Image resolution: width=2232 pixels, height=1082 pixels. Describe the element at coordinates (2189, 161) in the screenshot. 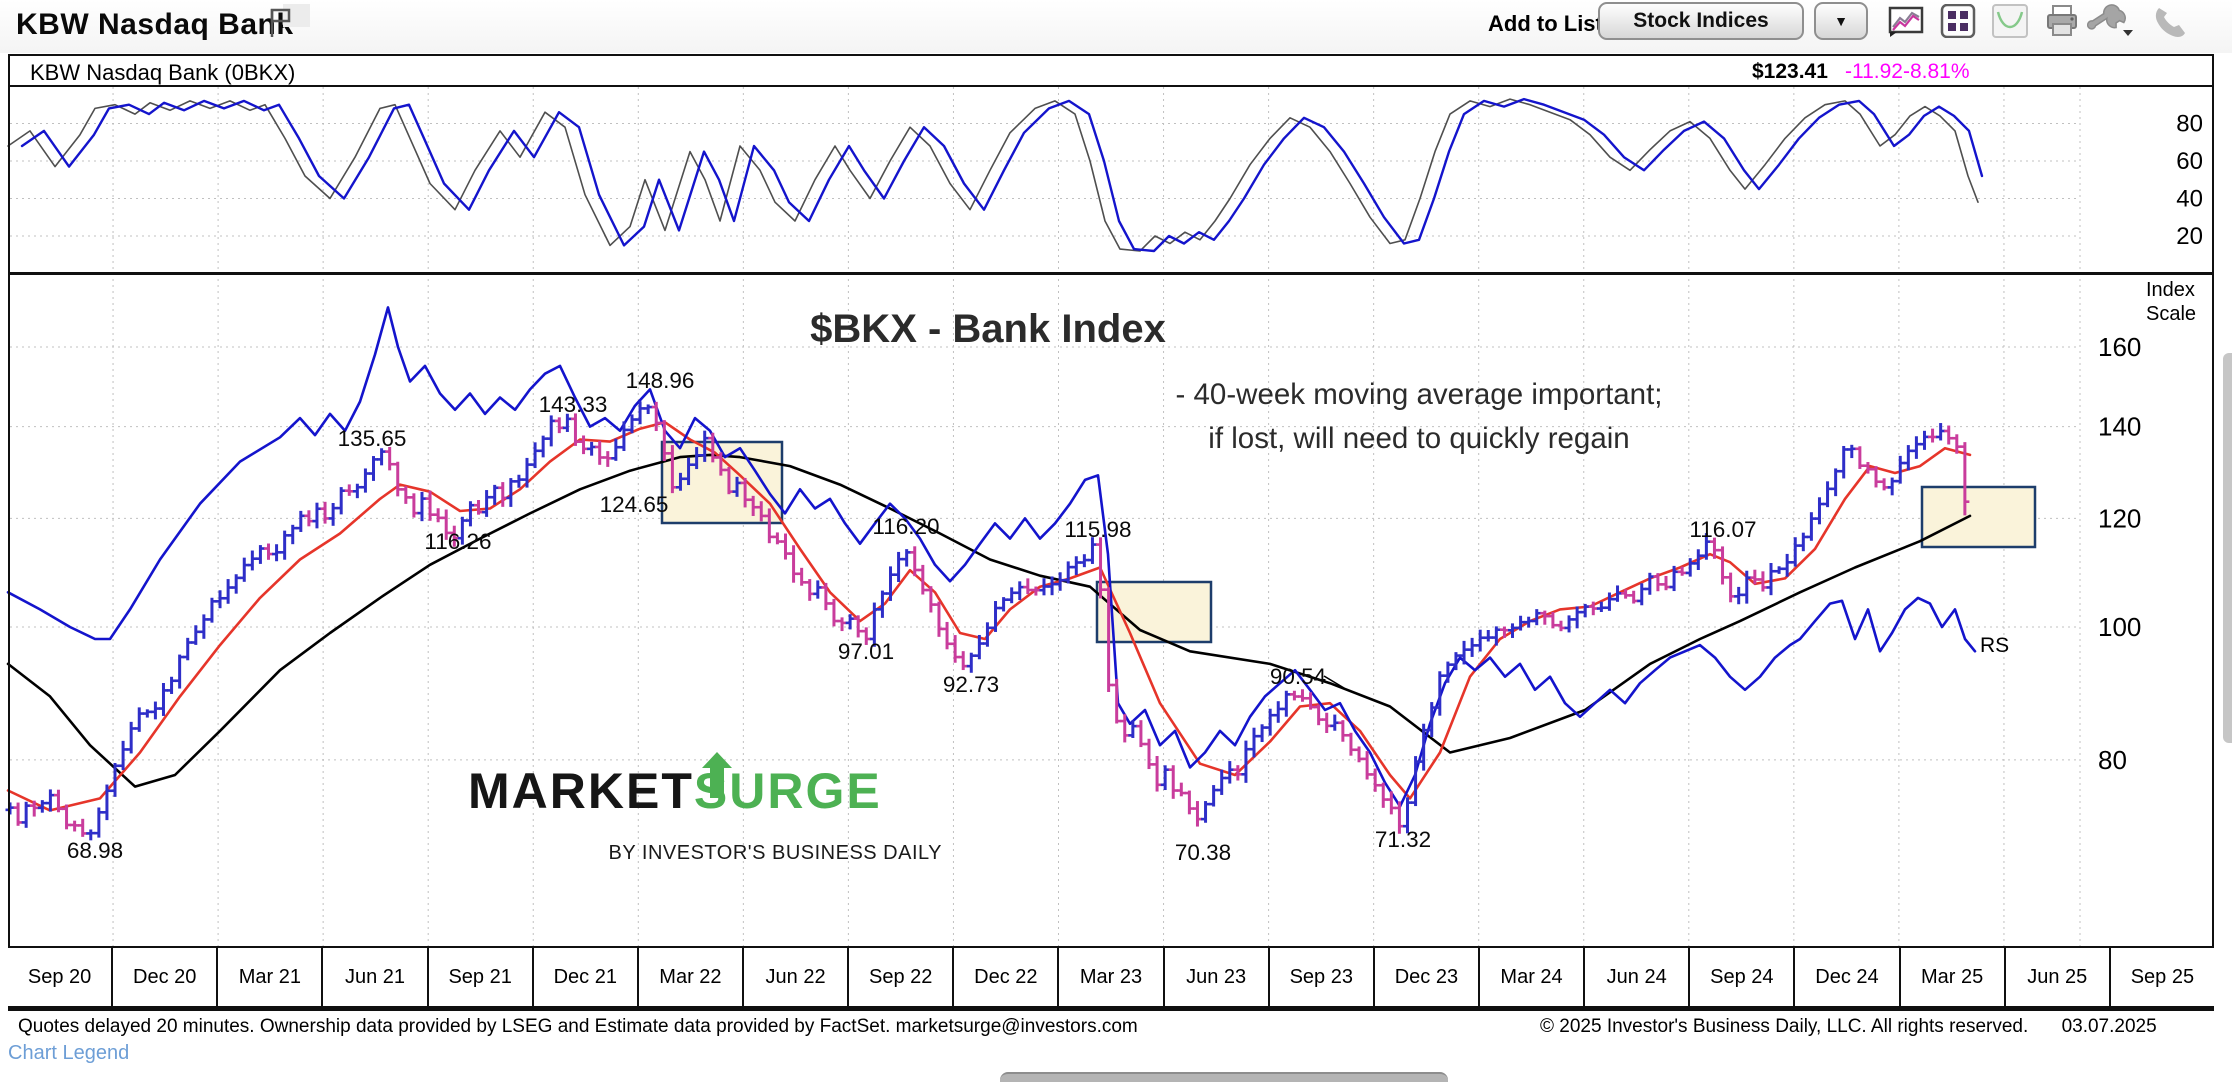

I see `svg-text: 60` at that location.